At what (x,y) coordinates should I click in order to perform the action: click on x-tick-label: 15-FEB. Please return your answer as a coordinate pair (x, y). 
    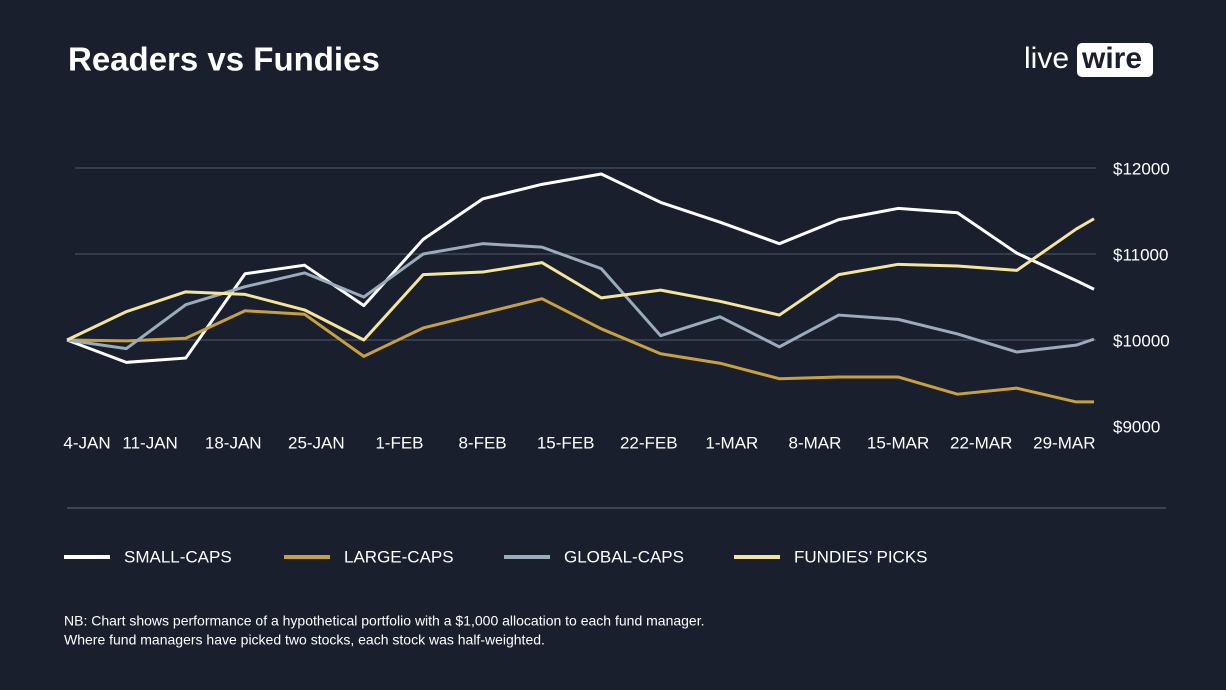
    Looking at the image, I should click on (566, 442).